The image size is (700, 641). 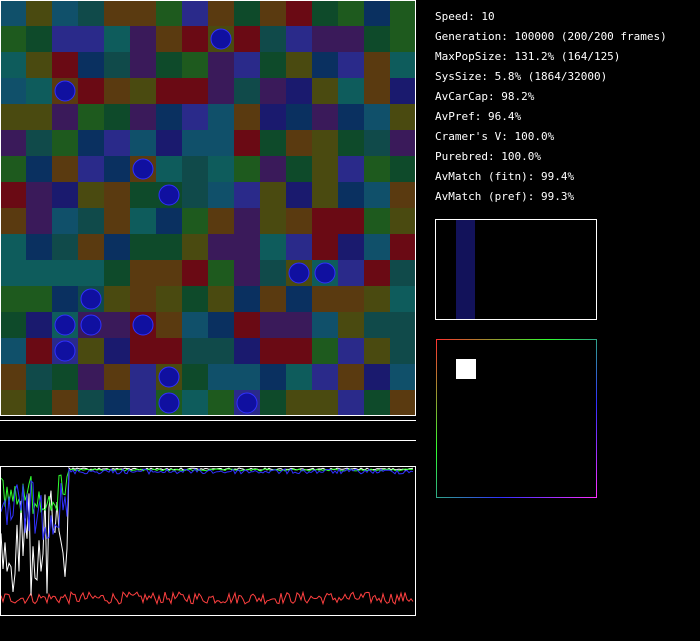 I want to click on matrix-cell, so click(x=466, y=369).